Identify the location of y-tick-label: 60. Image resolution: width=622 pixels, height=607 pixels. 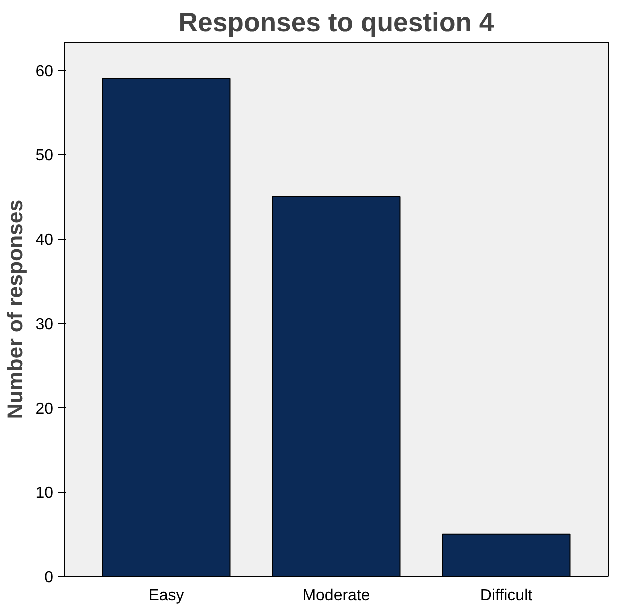
(45, 71).